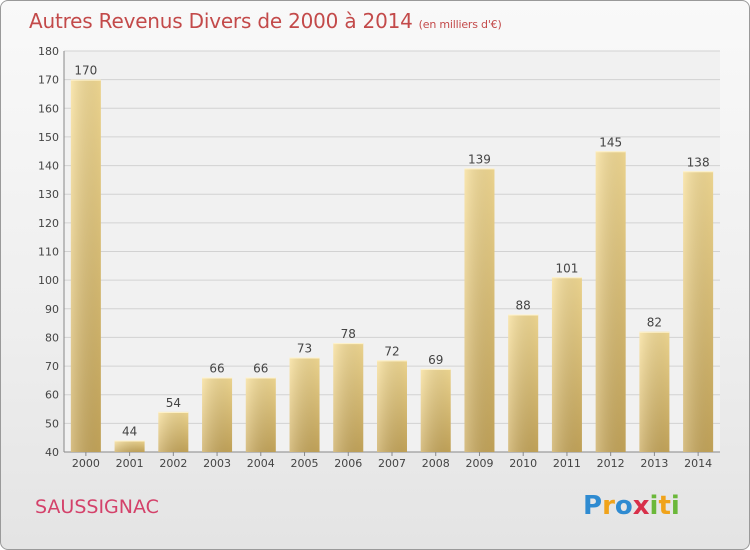 The height and width of the screenshot is (550, 750). Describe the element at coordinates (567, 463) in the screenshot. I see `x-tick-label: 2011` at that location.